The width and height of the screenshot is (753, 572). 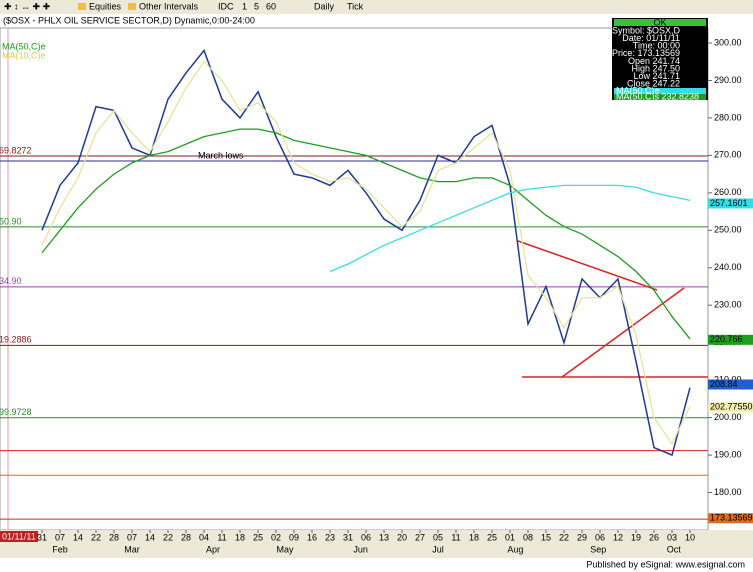 I want to click on data-window-box, so click(x=660, y=59).